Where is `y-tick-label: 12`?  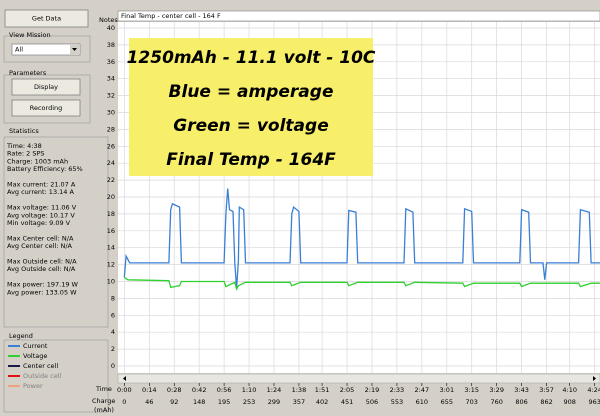 y-tick-label: 12 is located at coordinates (111, 265).